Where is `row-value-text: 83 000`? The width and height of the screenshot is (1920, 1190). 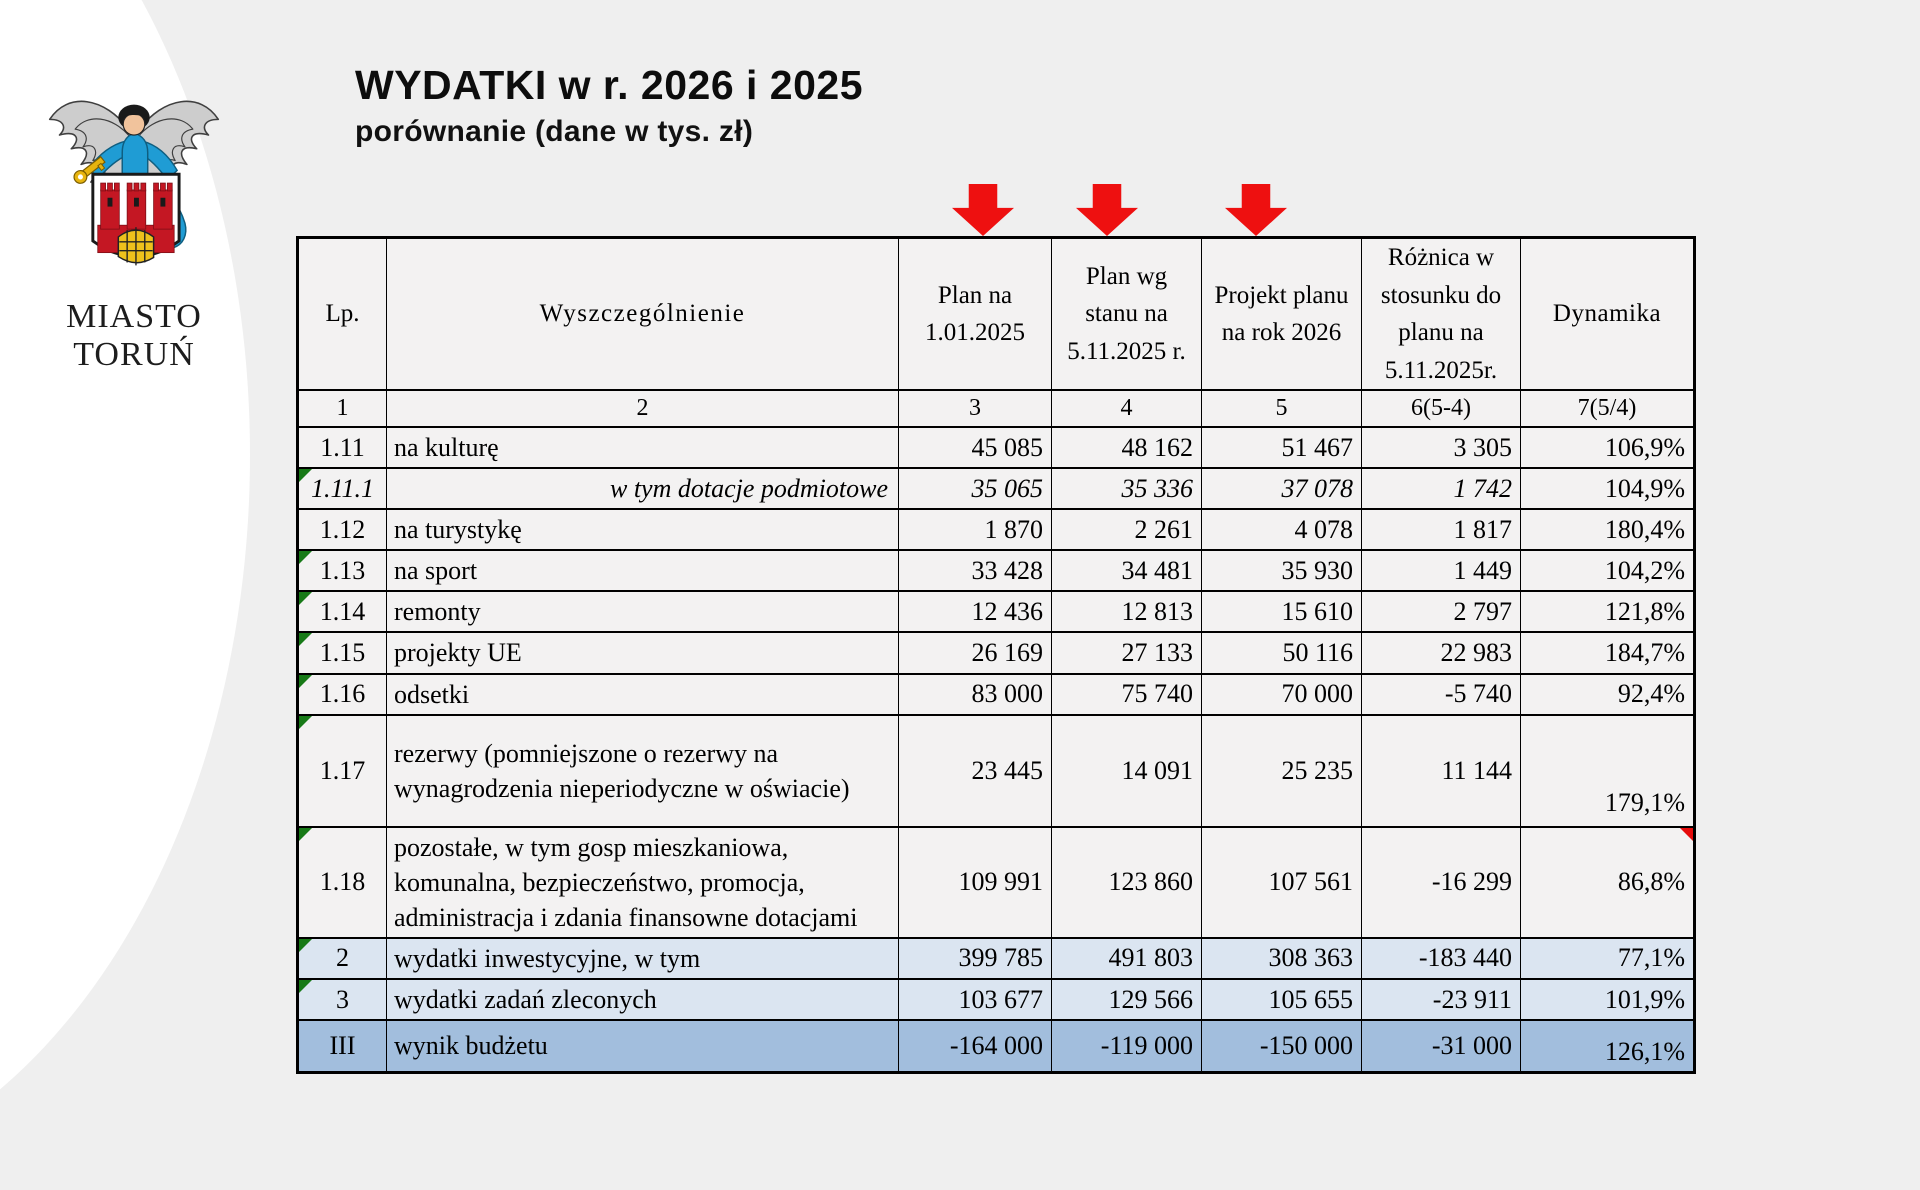
row-value-text: 83 000 is located at coordinates (1007, 694).